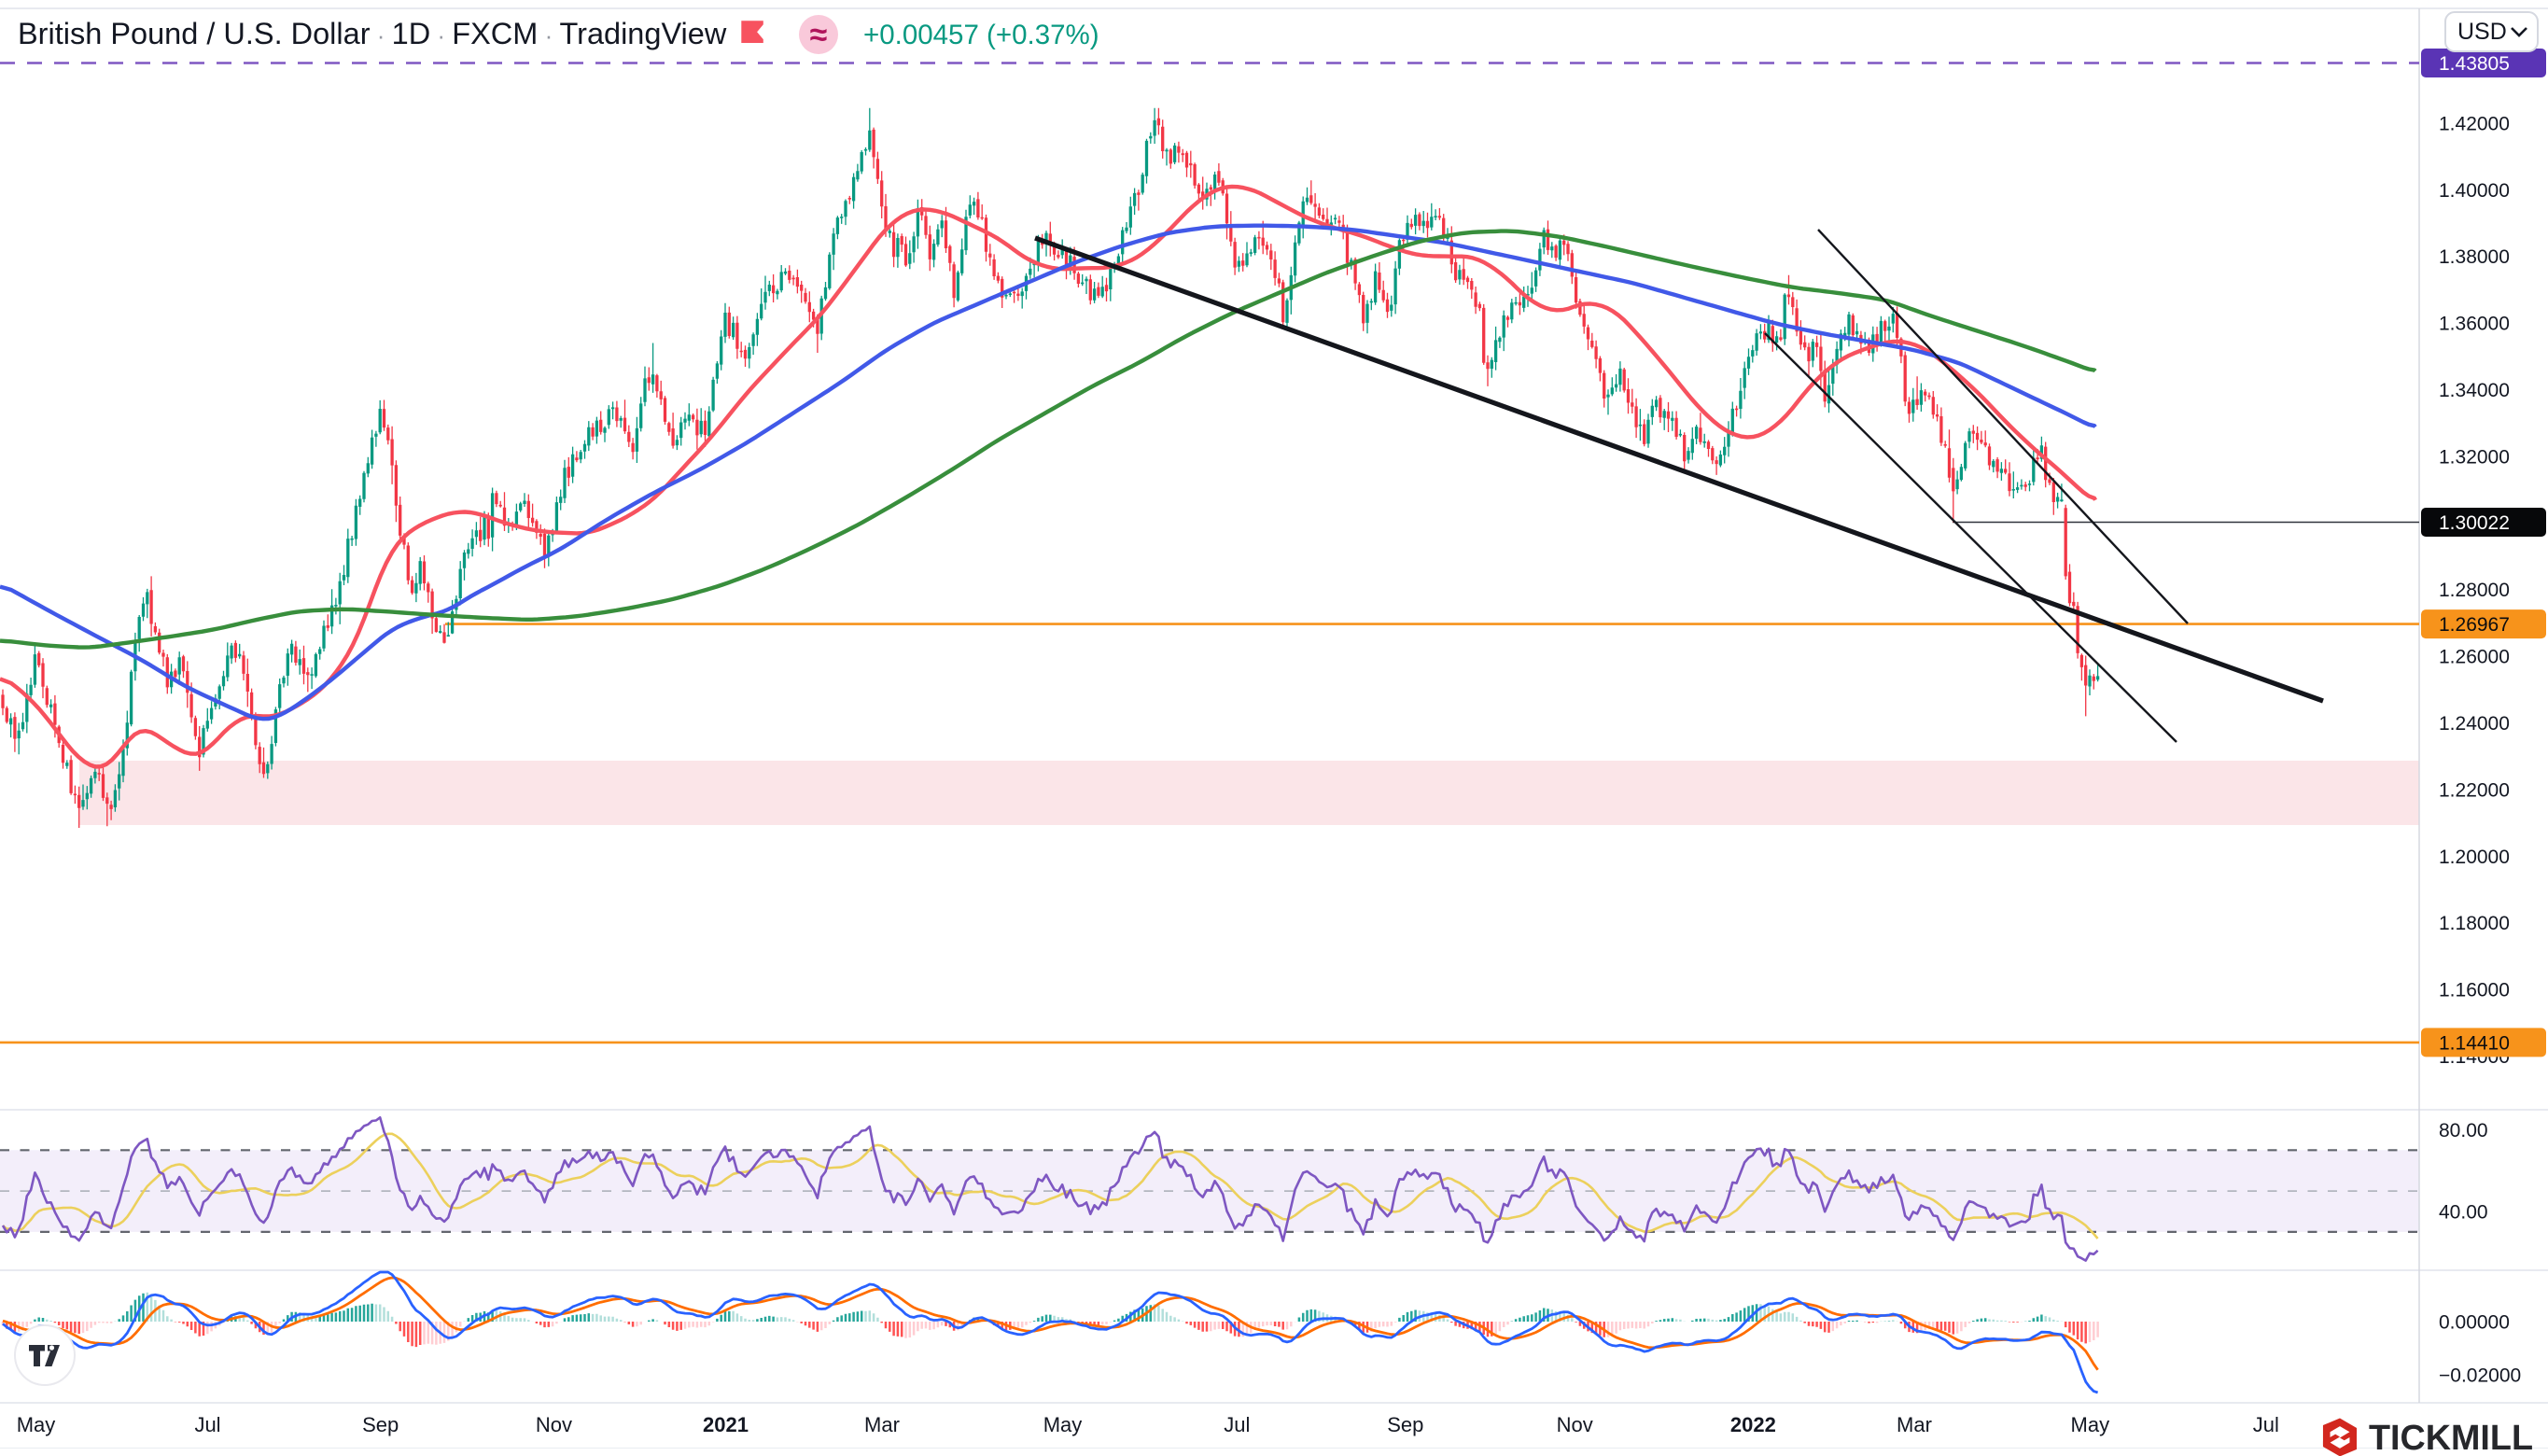 The width and height of the screenshot is (2548, 1456). What do you see at coordinates (2474, 1043) in the screenshot?
I see `svg-text: 1.14410` at bounding box center [2474, 1043].